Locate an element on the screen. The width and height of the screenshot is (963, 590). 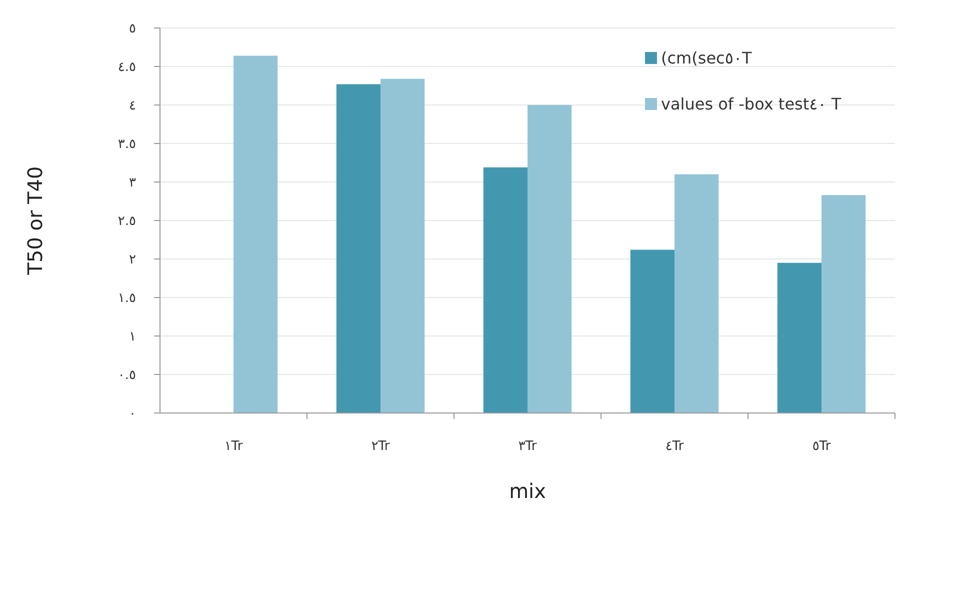
y-tick-label: ٠ is located at coordinates (132, 414).